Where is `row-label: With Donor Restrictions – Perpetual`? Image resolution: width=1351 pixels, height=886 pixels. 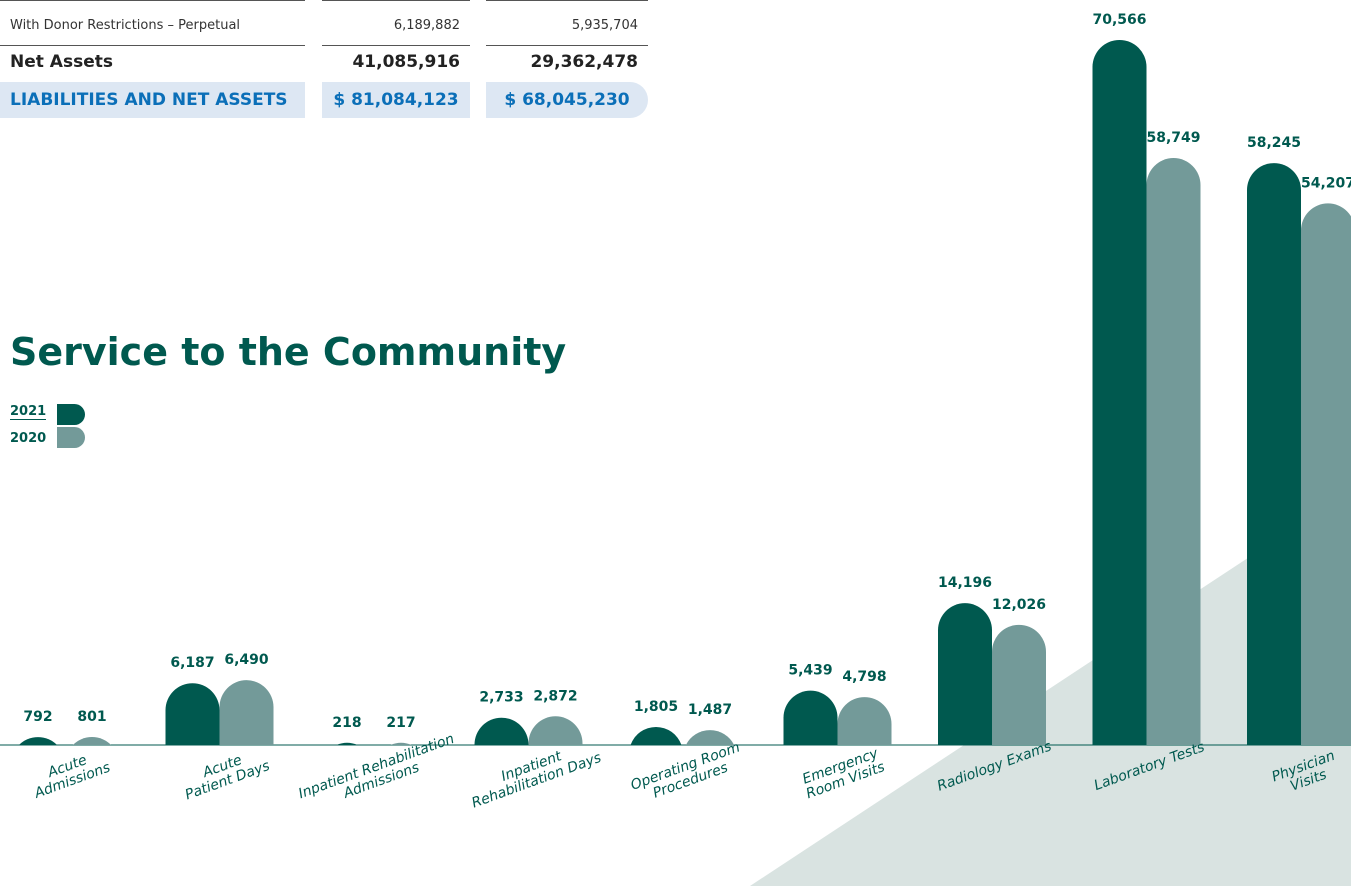
row-label: With Donor Restrictions – Perpetual is located at coordinates (125, 25).